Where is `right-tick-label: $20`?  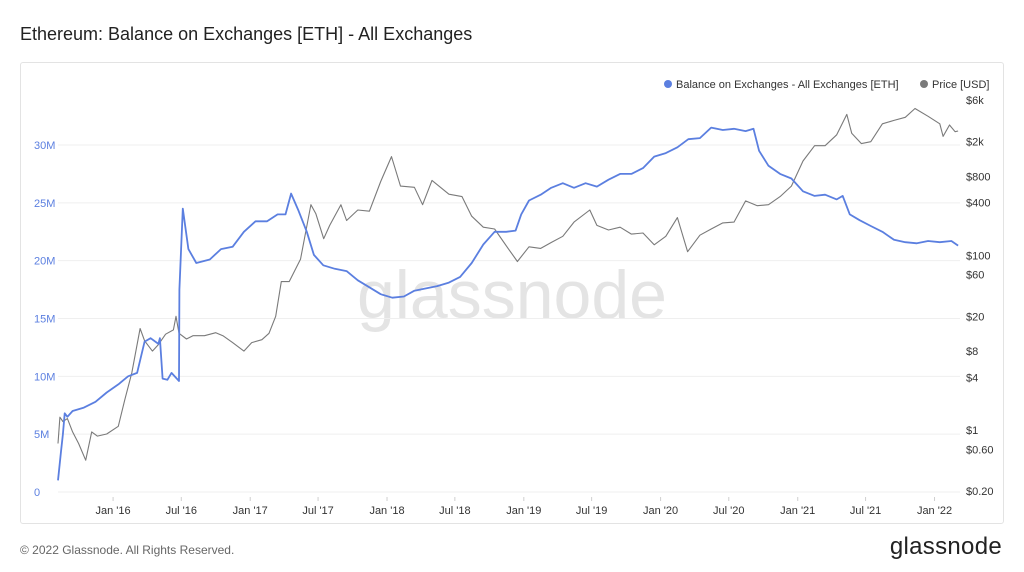 right-tick-label: $20 is located at coordinates (975, 317).